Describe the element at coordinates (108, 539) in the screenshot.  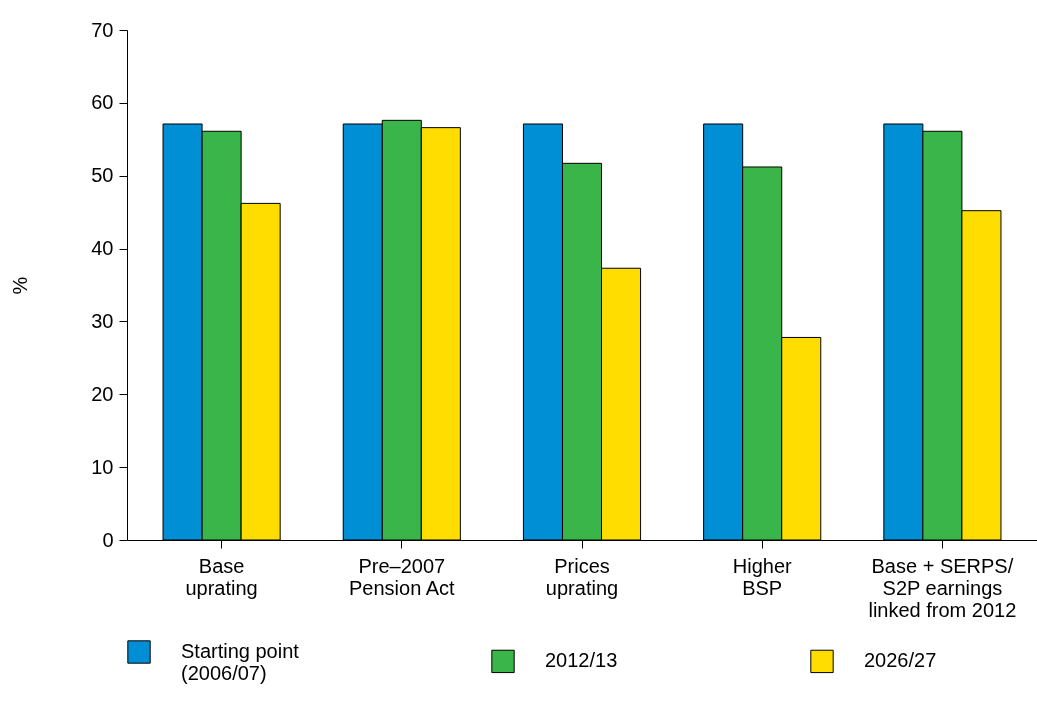
I see `y-tick-label: 0` at that location.